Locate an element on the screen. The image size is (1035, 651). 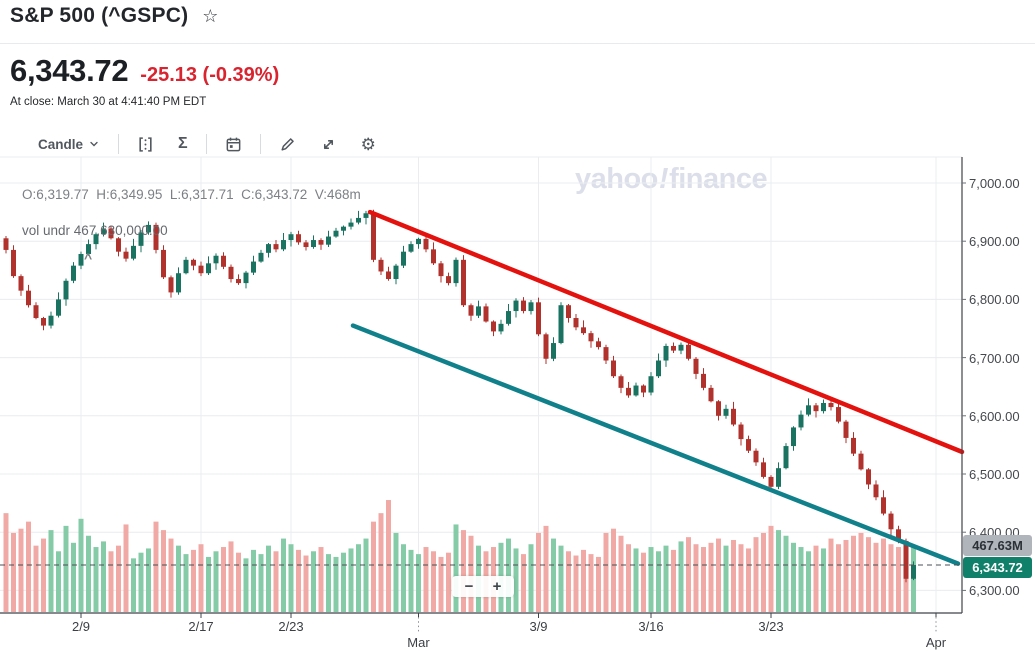
chevron-down-icon is located at coordinates (94, 144).